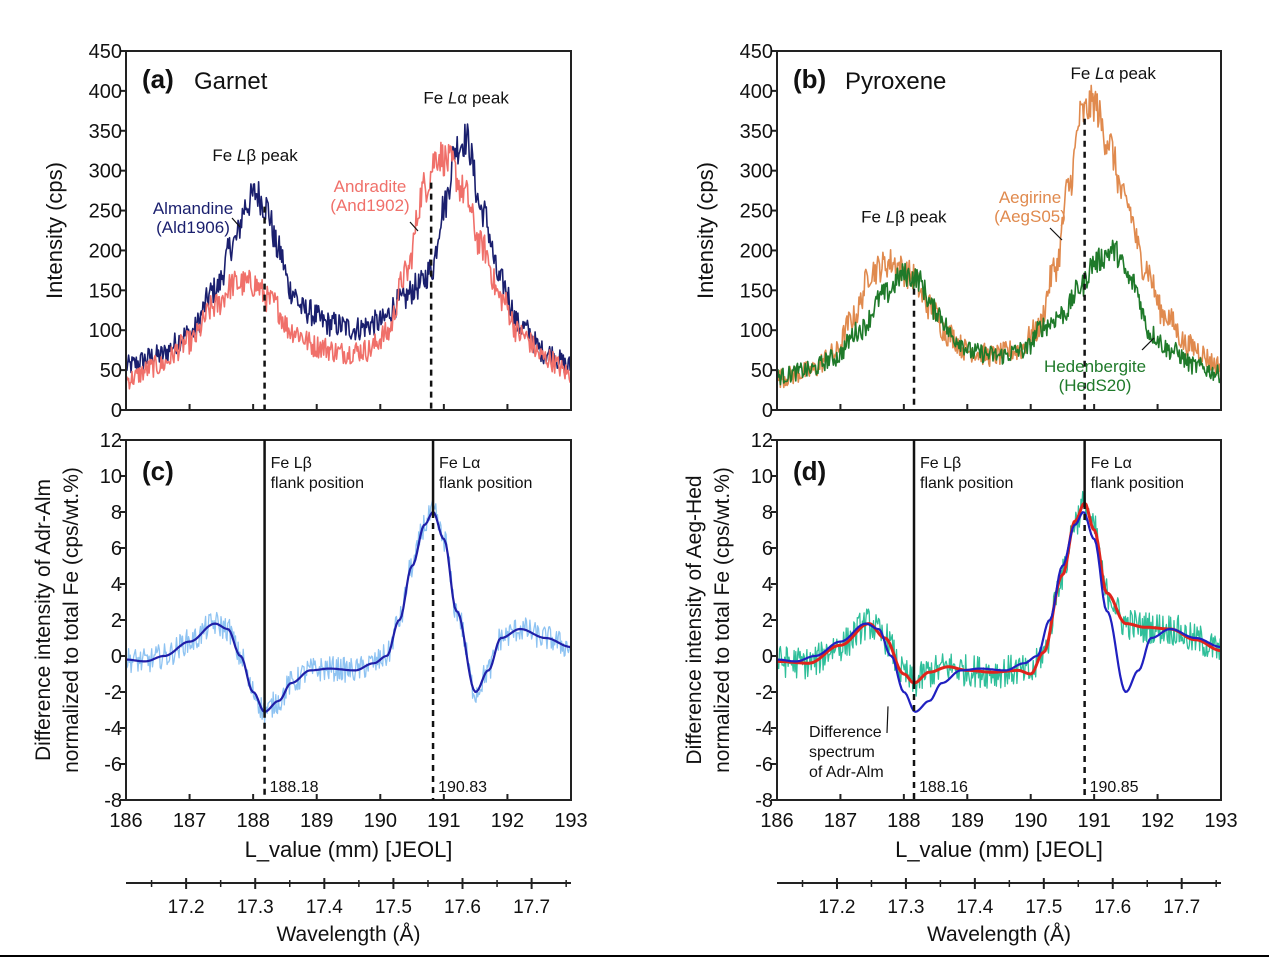 Image resolution: width=1269 pixels, height=959 pixels. Describe the element at coordinates (348, 249) in the screenshot. I see `series-line-almandine-ald1906-` at that location.